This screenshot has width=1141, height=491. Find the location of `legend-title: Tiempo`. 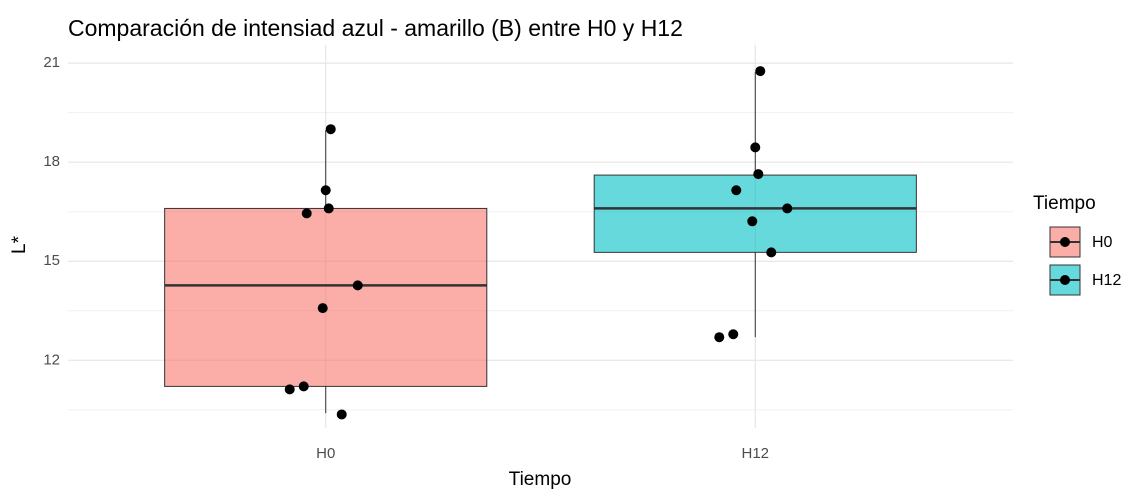

legend-title: Tiempo is located at coordinates (1064, 203).